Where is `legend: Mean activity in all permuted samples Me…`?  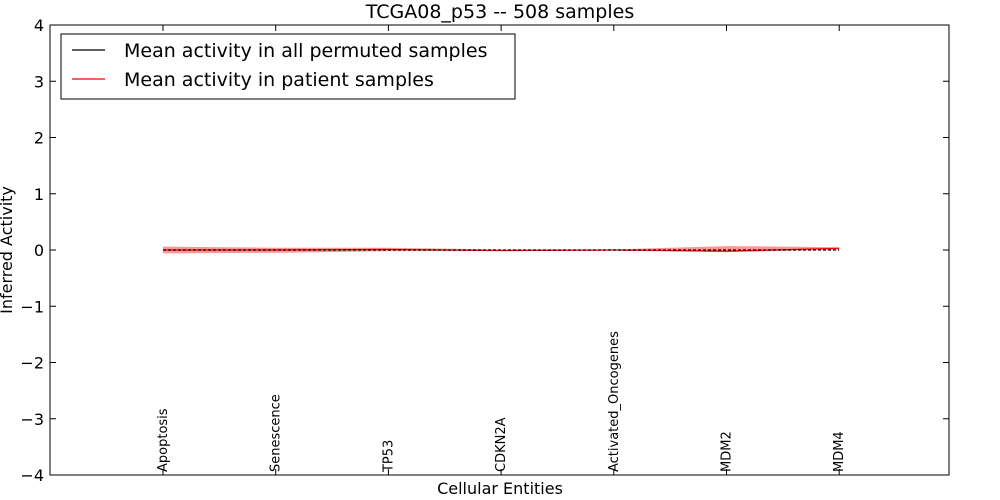 legend: Mean activity in all permuted samples Me… is located at coordinates (288, 66).